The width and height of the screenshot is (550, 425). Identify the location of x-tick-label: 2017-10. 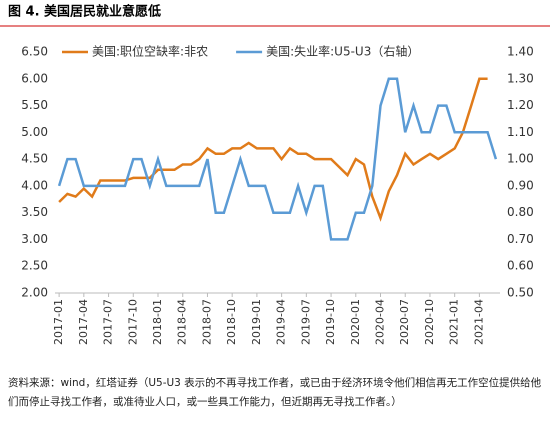
(132, 322).